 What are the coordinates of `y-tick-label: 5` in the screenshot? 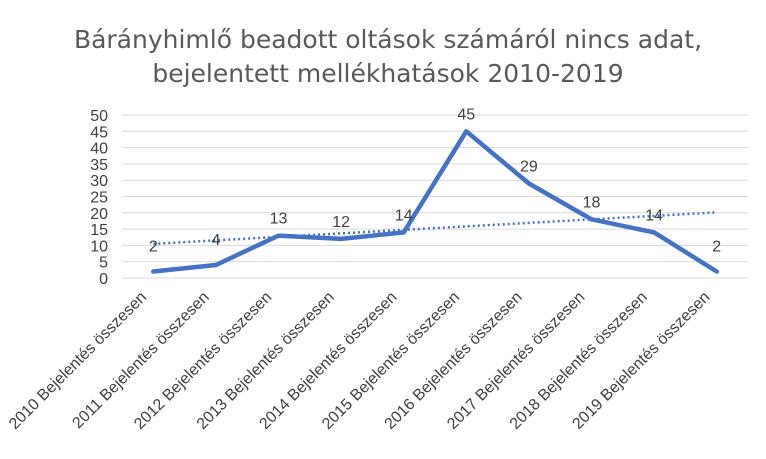 It's located at (103, 263).